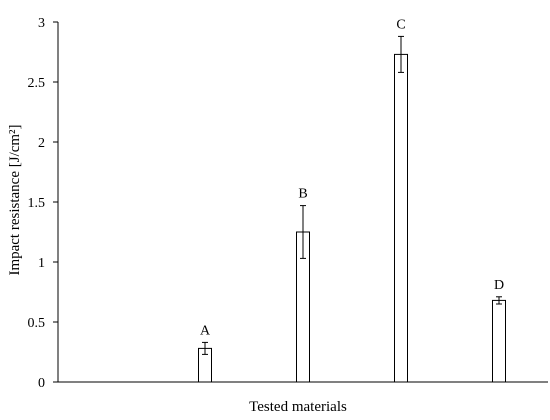 The width and height of the screenshot is (550, 420). What do you see at coordinates (37, 83) in the screenshot?
I see `y-tick-label: 2.5` at bounding box center [37, 83].